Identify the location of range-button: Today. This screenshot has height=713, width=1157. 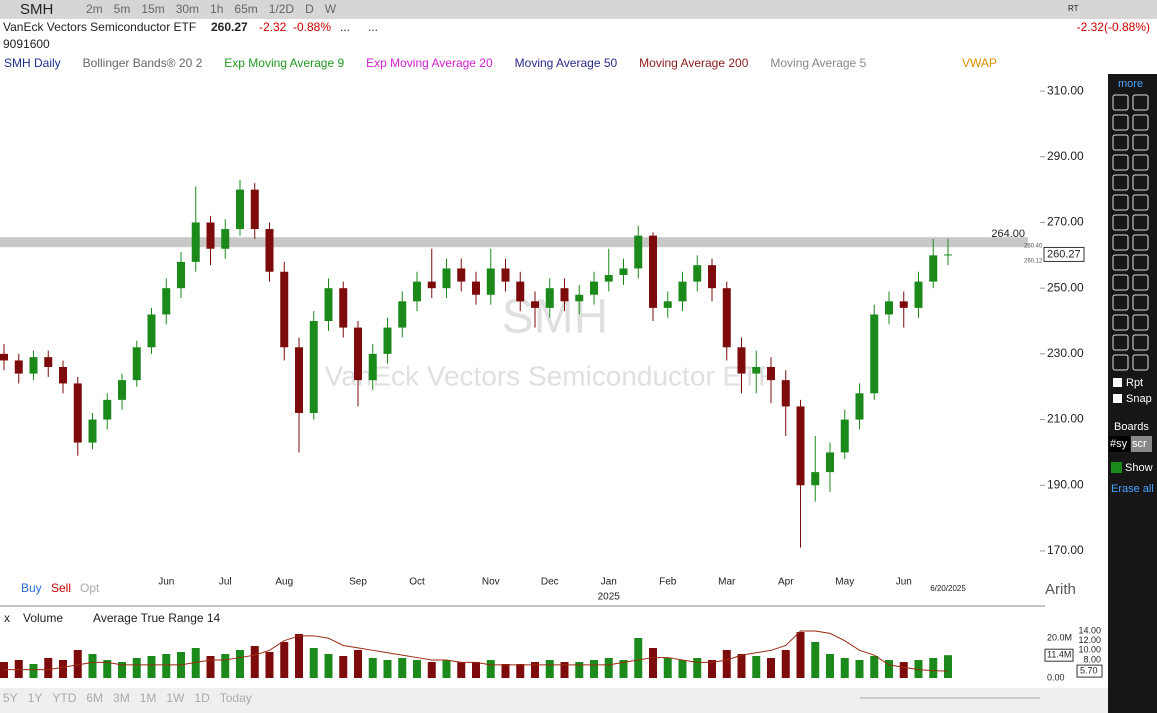
(236, 698).